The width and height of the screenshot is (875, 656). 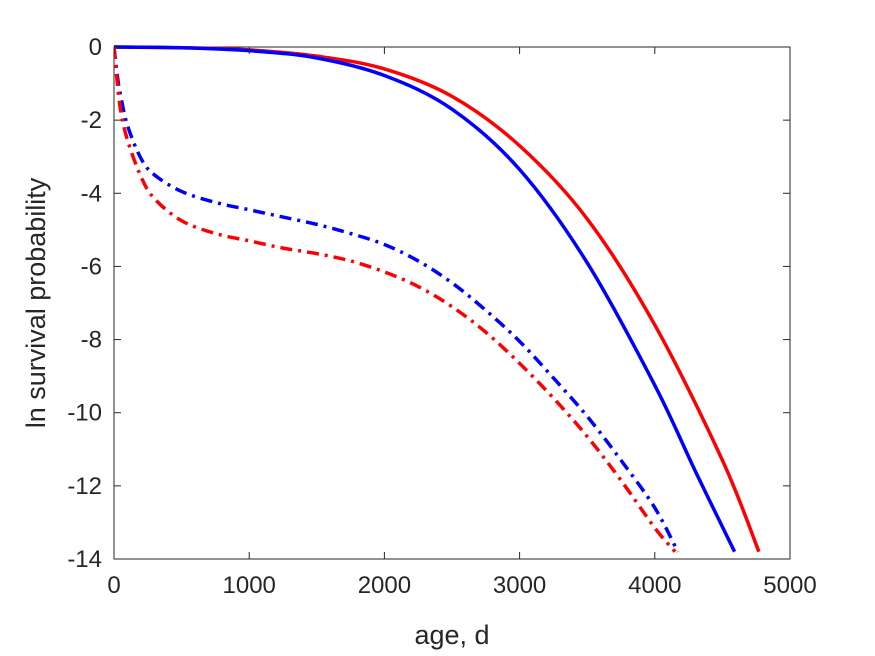 I want to click on y-tick-label: -14, so click(x=84, y=559).